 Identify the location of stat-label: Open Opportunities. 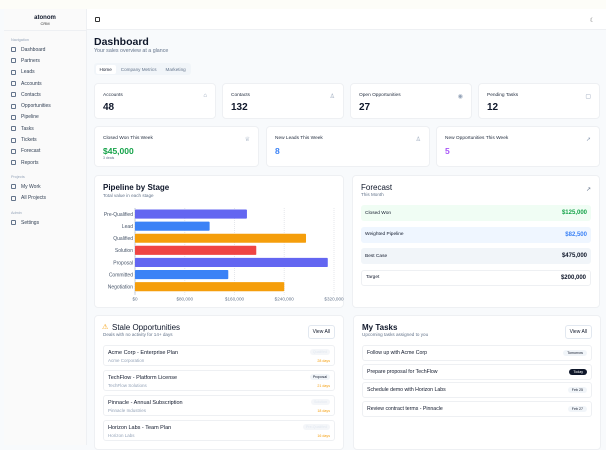
(380, 95).